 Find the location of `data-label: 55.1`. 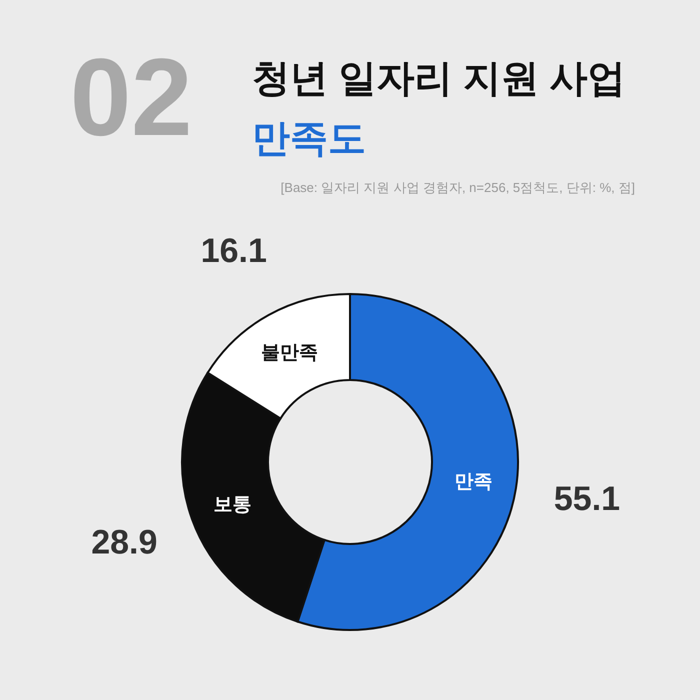

data-label: 55.1 is located at coordinates (587, 499).